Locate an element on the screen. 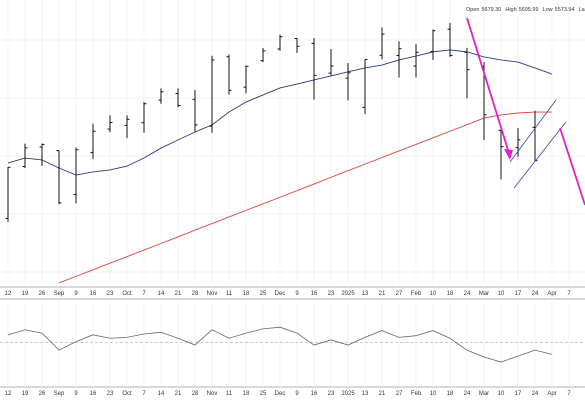 The image size is (585, 400). header-value: 5695.99 is located at coordinates (529, 10).